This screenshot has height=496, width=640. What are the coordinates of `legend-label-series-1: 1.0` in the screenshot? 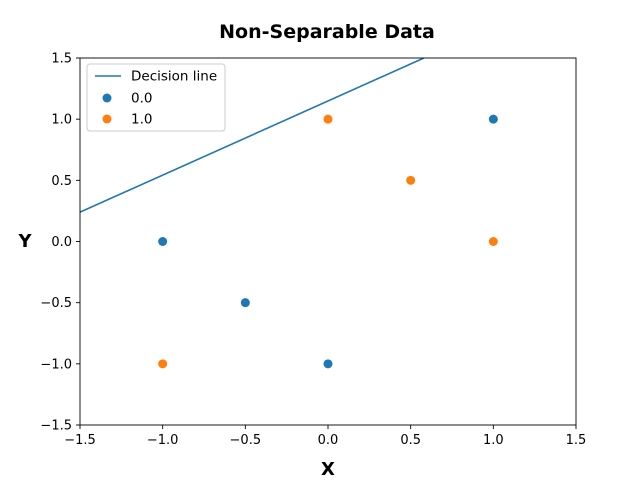 It's located at (141, 120).